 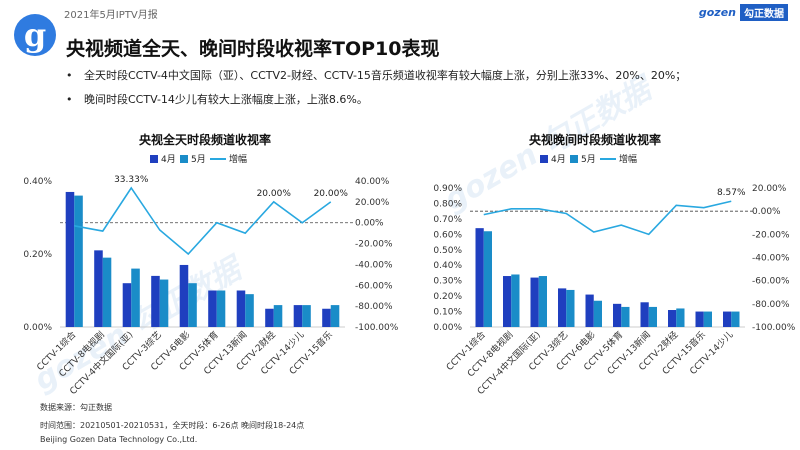 I want to click on brand-logo: gozen 勾正数据, so click(x=743, y=12).